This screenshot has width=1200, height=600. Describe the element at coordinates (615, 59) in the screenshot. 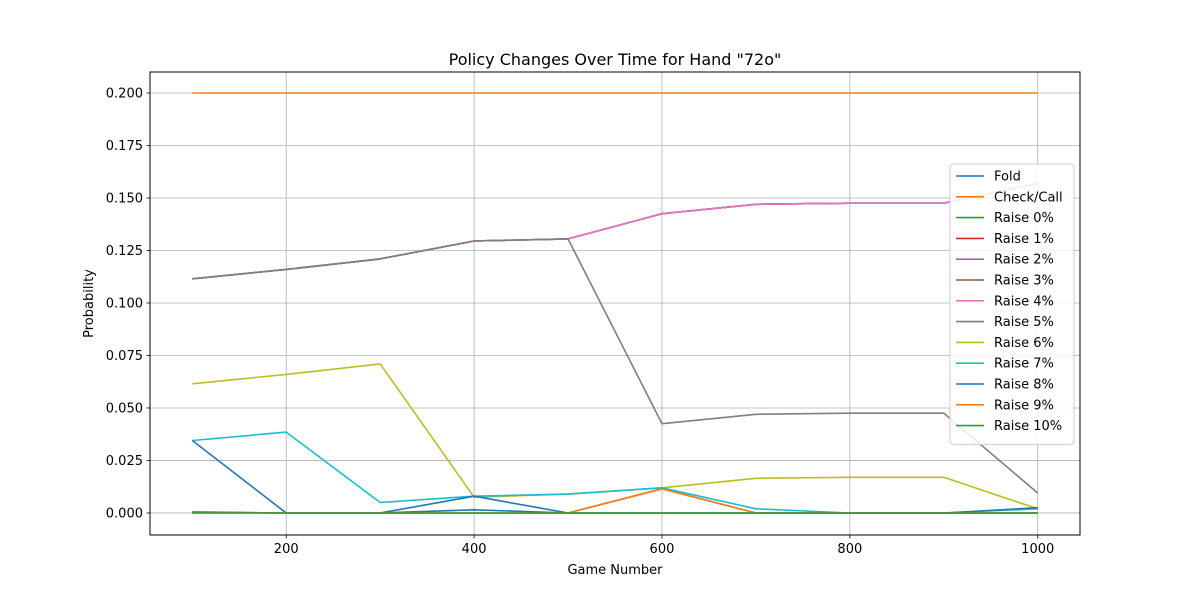

I see `chart-title: Policy Changes Over Time for Hand "72o"` at that location.